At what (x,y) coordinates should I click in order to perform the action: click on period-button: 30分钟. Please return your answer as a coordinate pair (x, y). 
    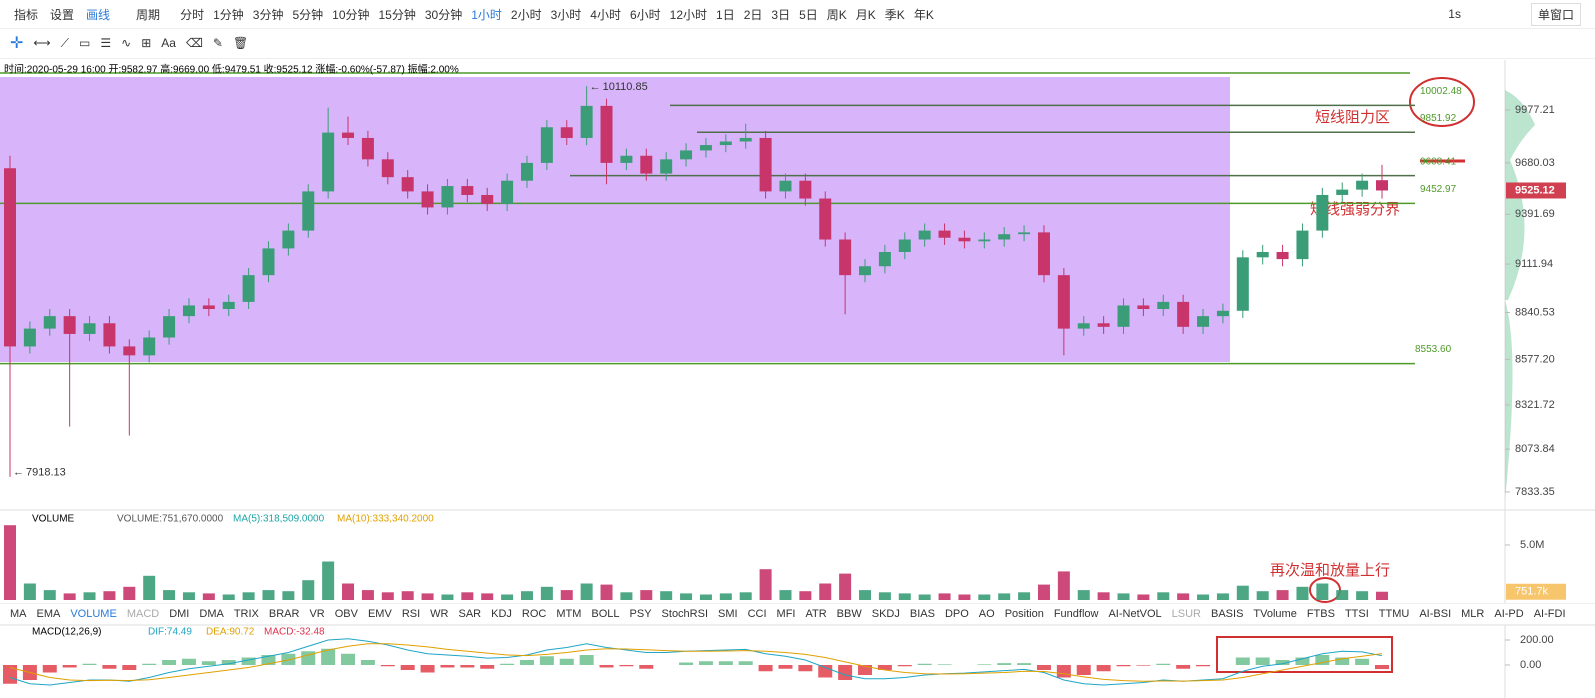
    Looking at the image, I should click on (443, 14).